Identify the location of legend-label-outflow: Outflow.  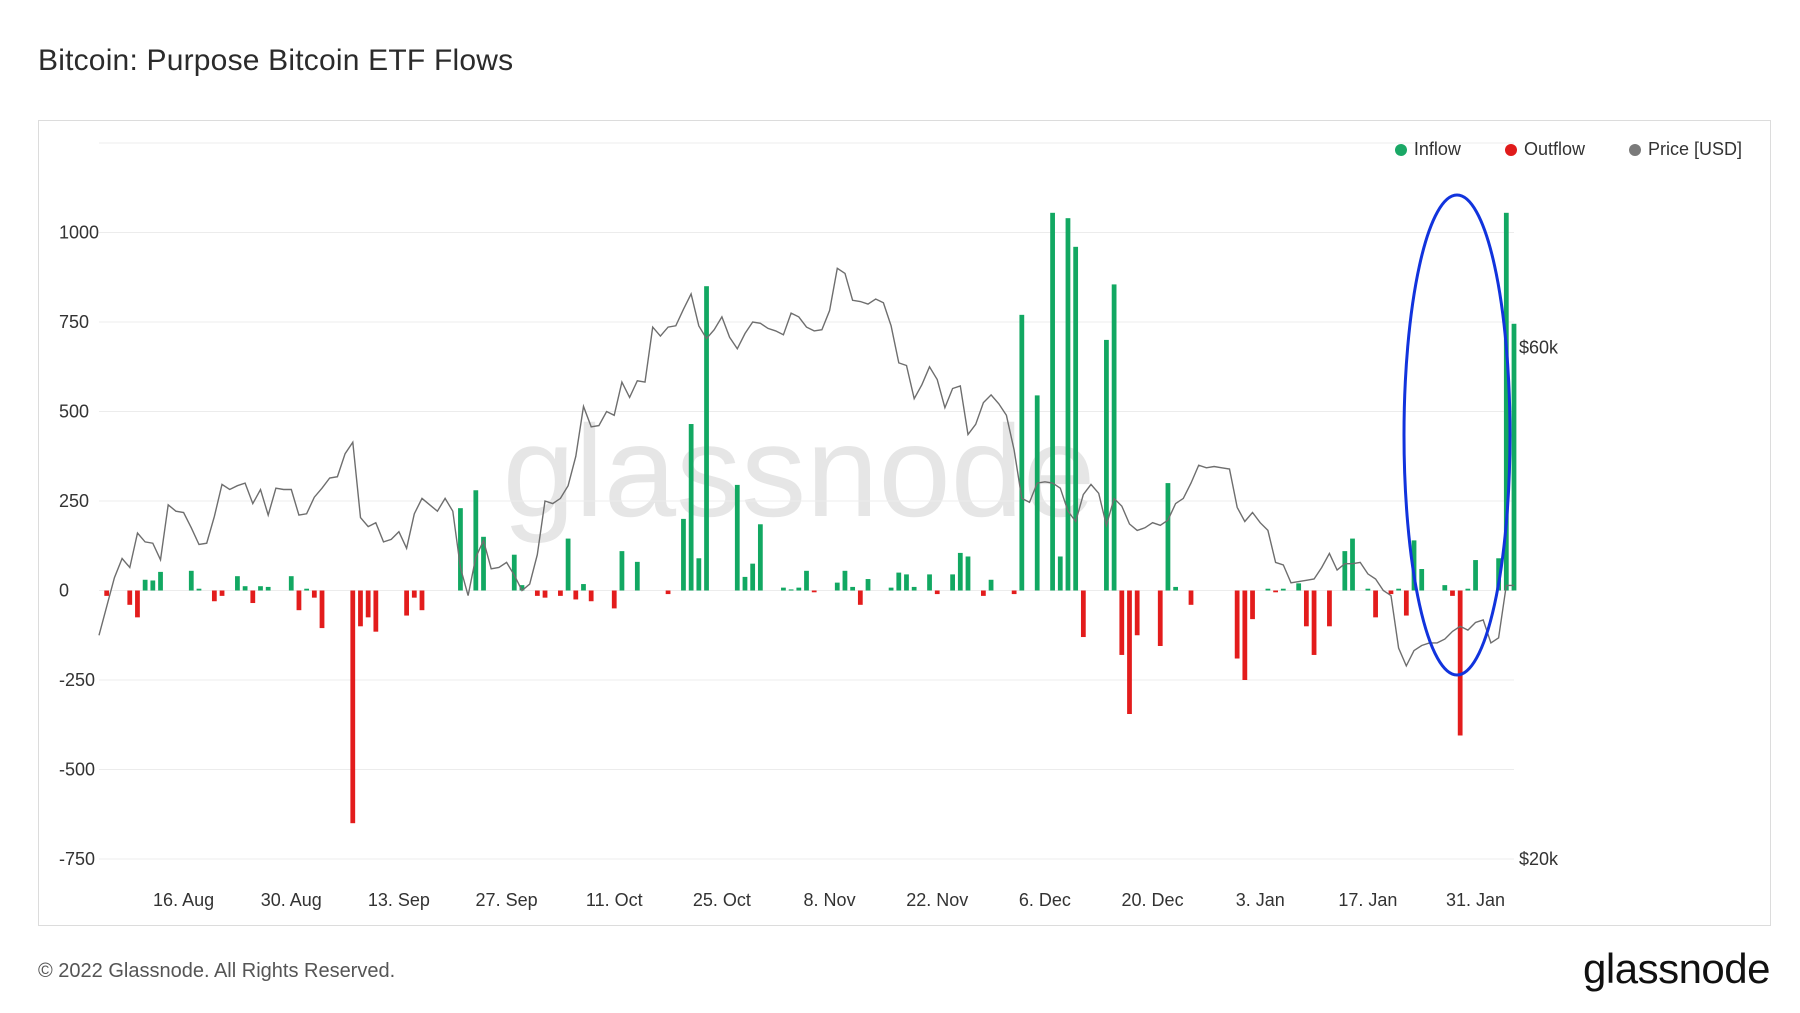
(1554, 149).